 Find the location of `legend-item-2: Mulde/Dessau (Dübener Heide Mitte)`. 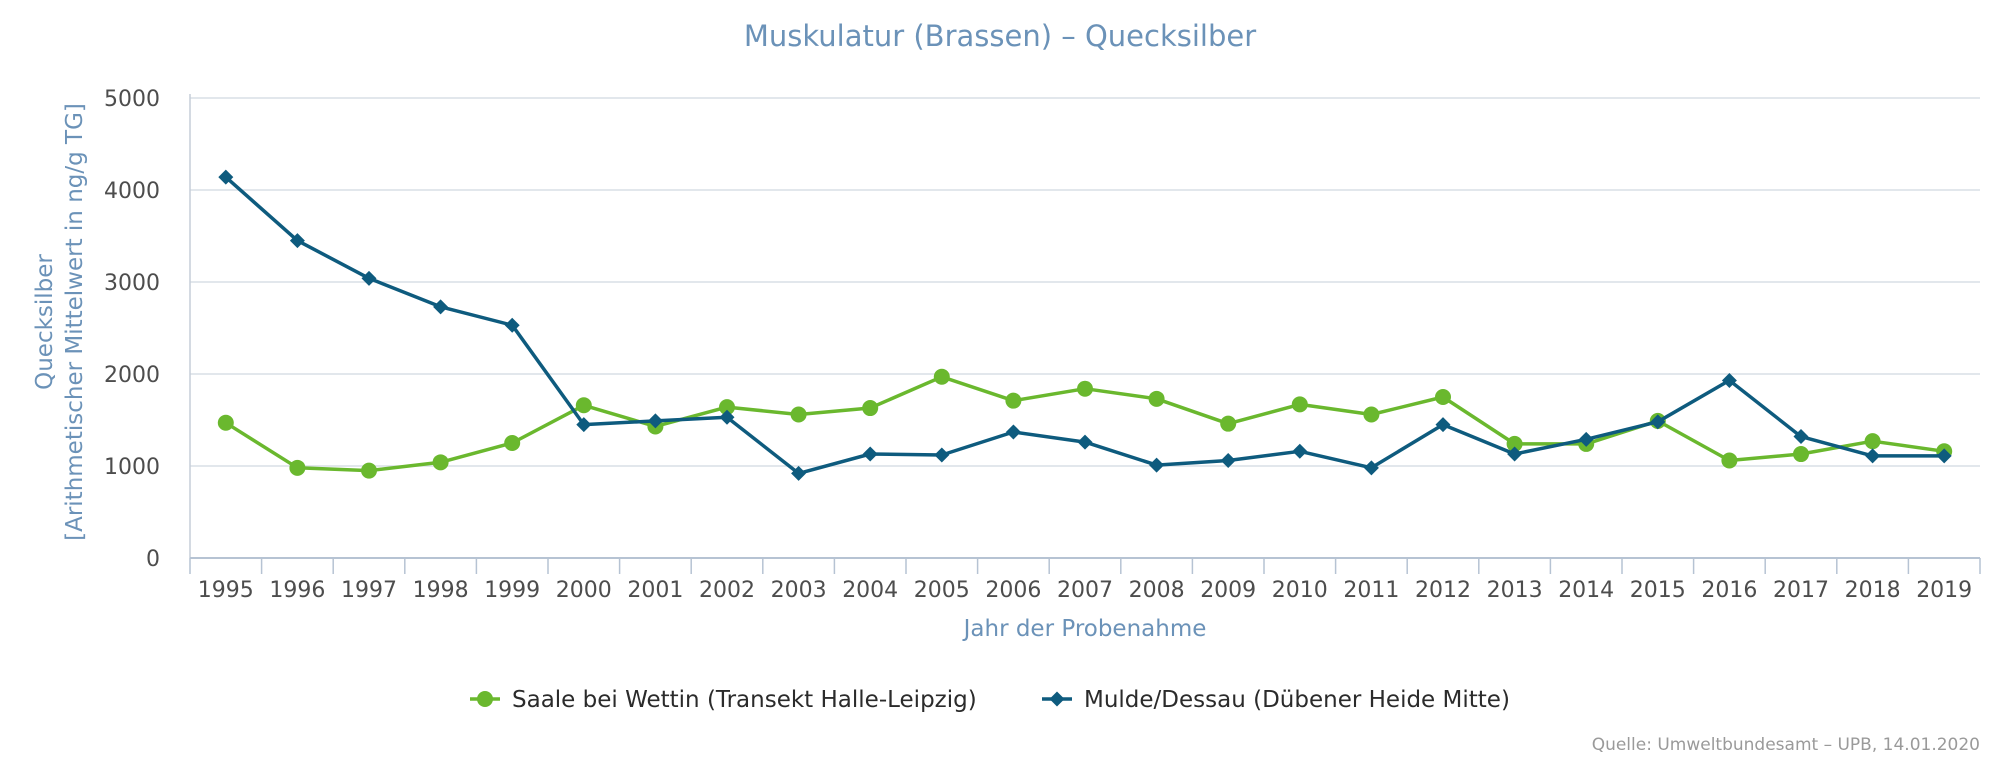

legend-item-2: Mulde/Dessau (Dübener Heide Mitte) is located at coordinates (1276, 700).